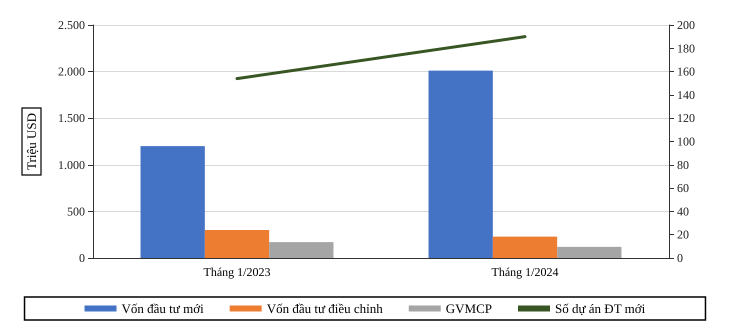 This screenshot has height=334, width=730. What do you see at coordinates (600, 308) in the screenshot?
I see `legend-label: Số dự án ĐT mới` at bounding box center [600, 308].